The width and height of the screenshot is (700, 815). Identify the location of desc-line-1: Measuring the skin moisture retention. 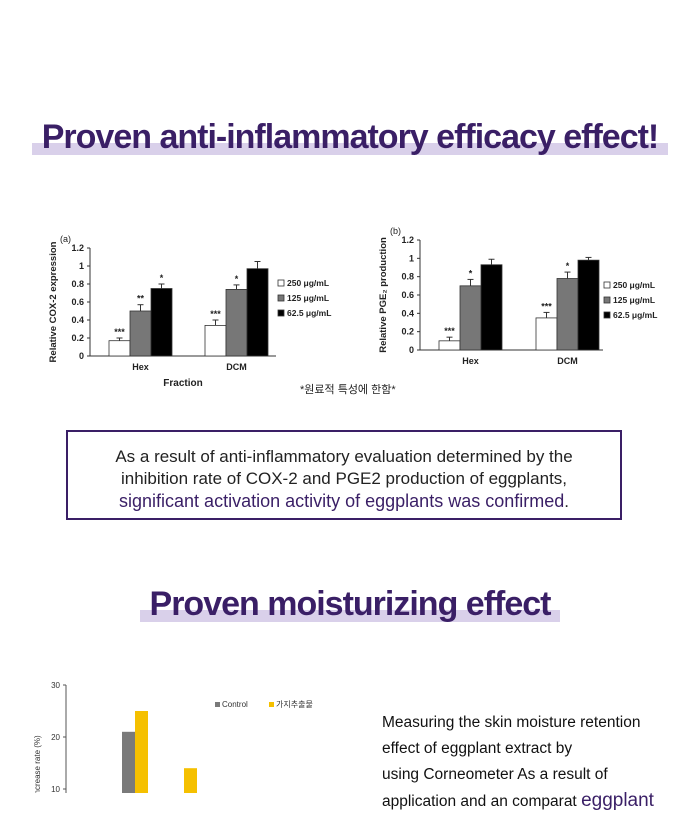
(511, 722).